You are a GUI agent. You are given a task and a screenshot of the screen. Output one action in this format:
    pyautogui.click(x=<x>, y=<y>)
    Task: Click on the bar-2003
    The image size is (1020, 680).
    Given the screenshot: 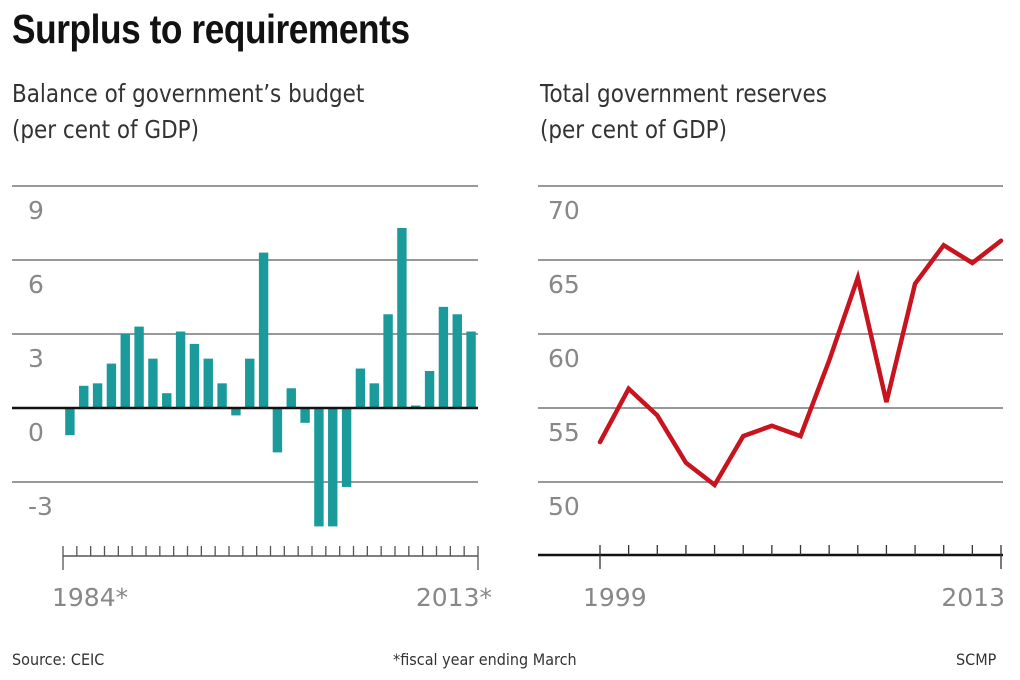 What is the action you would take?
    pyautogui.click(x=333, y=467)
    